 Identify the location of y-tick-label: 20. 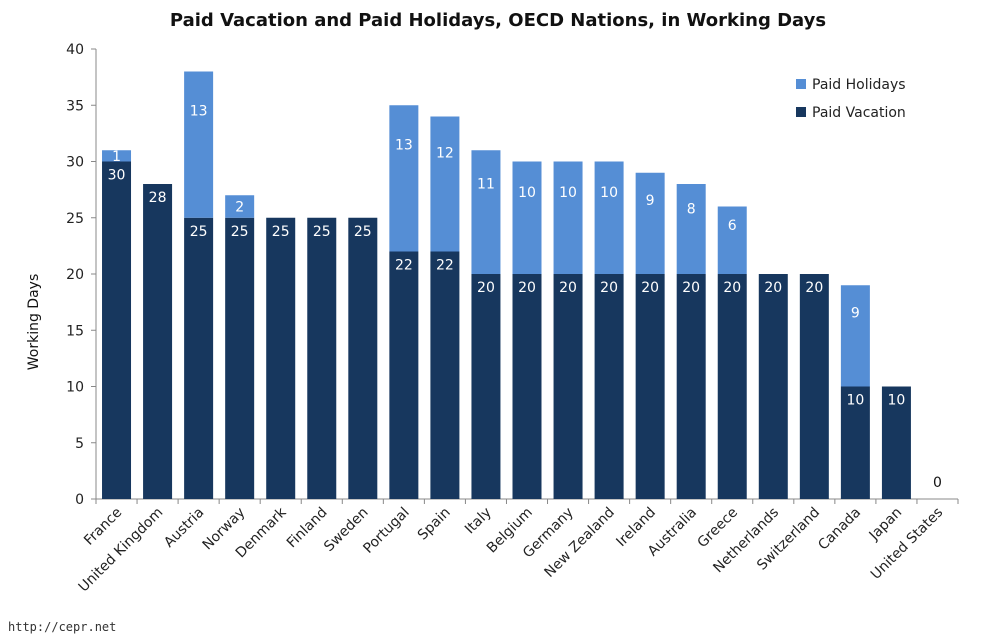
(75, 275).